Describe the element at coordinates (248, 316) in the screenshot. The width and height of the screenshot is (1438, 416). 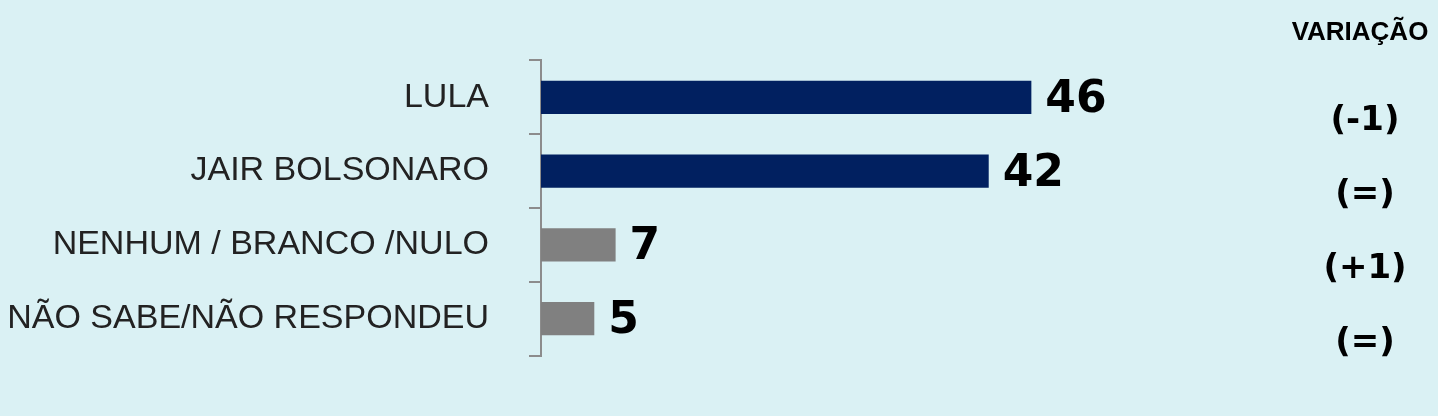
I see `y-tick-label: NÃO SABE/NÃO RESPONDEU` at that location.